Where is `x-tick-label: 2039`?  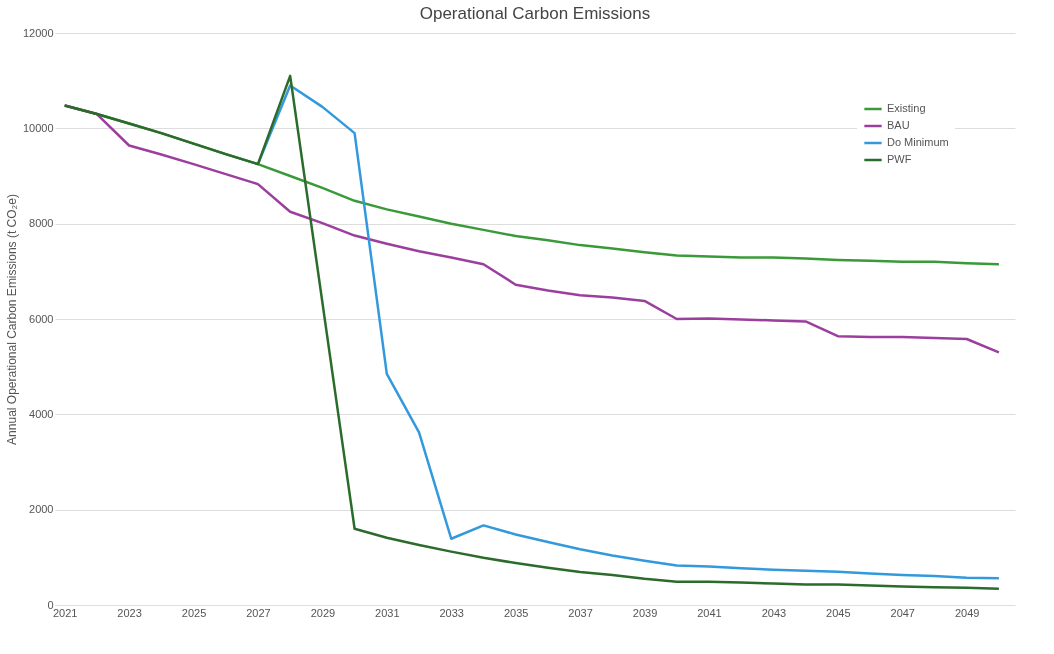
x-tick-label: 2039 is located at coordinates (645, 612).